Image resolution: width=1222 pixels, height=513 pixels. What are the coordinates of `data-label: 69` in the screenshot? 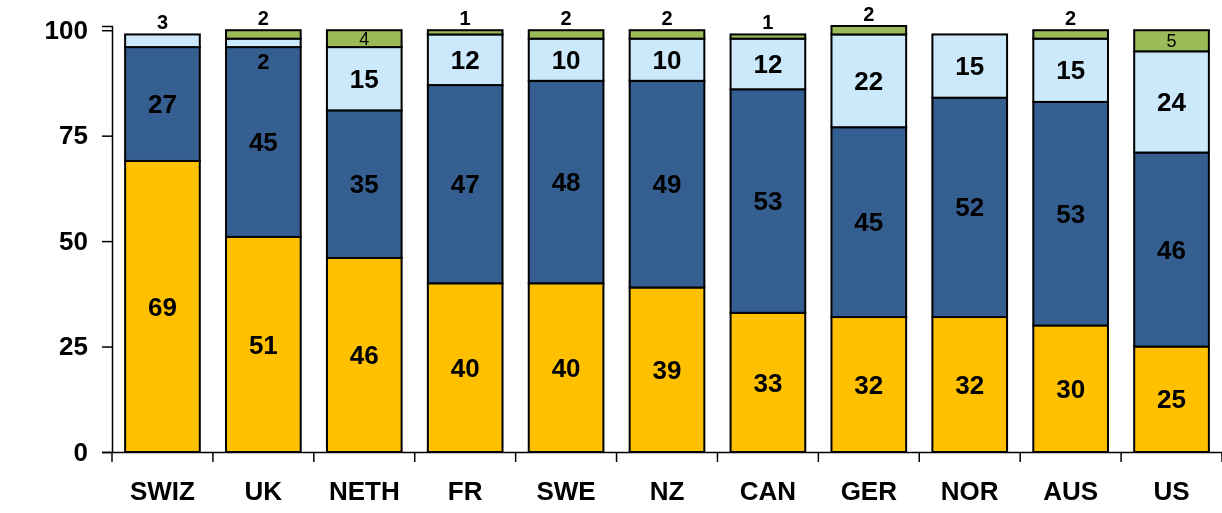 It's located at (162, 306).